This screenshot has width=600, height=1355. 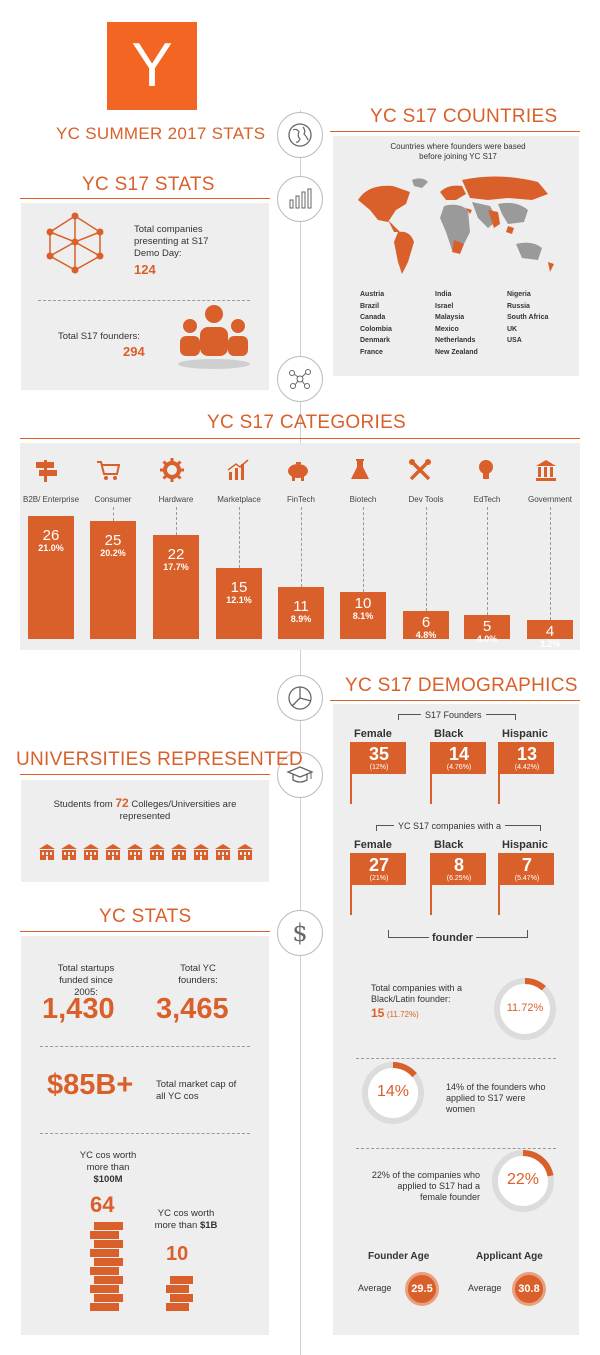 I want to click on category-label: FinTech, so click(x=300, y=499).